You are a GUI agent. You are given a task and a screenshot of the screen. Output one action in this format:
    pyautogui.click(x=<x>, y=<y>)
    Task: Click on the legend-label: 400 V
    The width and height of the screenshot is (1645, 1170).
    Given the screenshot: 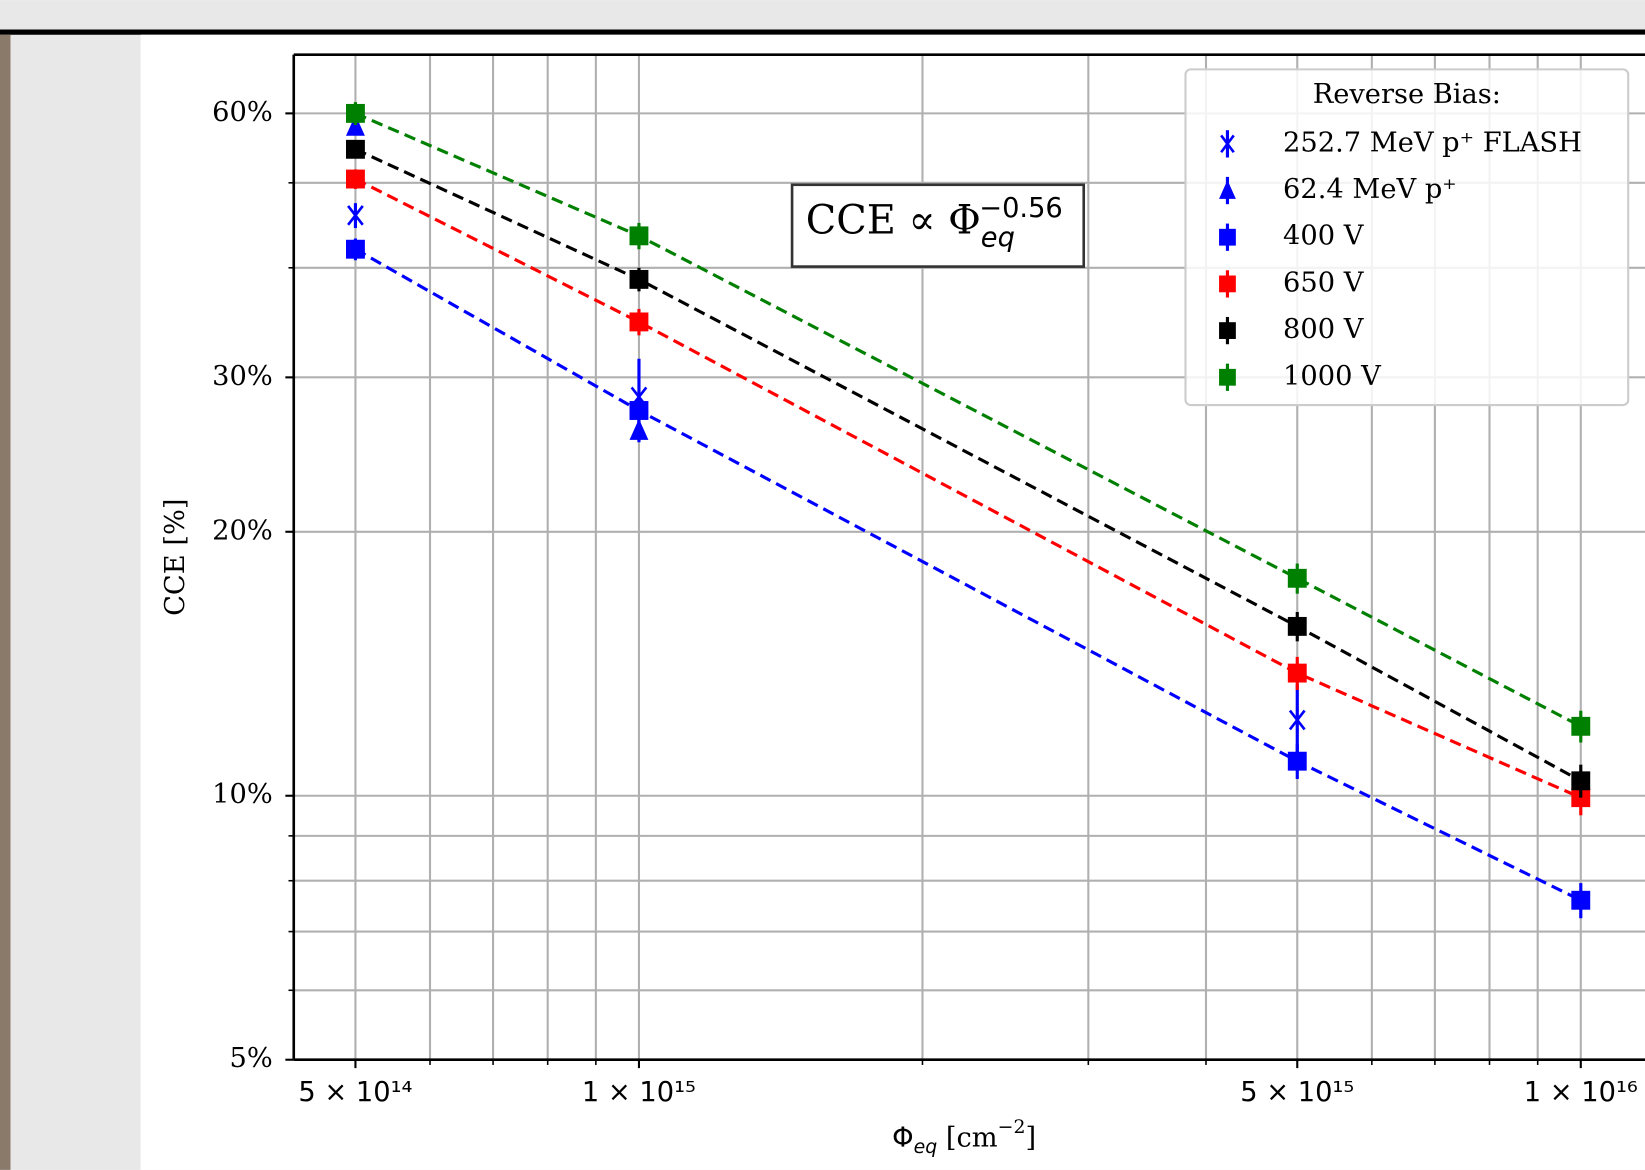 What is the action you would take?
    pyautogui.click(x=1324, y=236)
    